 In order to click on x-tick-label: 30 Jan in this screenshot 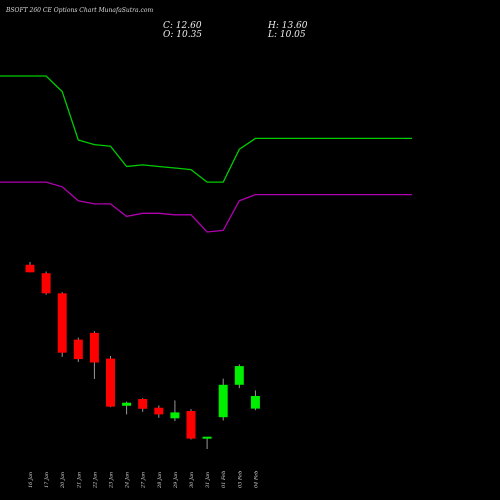, I will do `click(192, 480)`.